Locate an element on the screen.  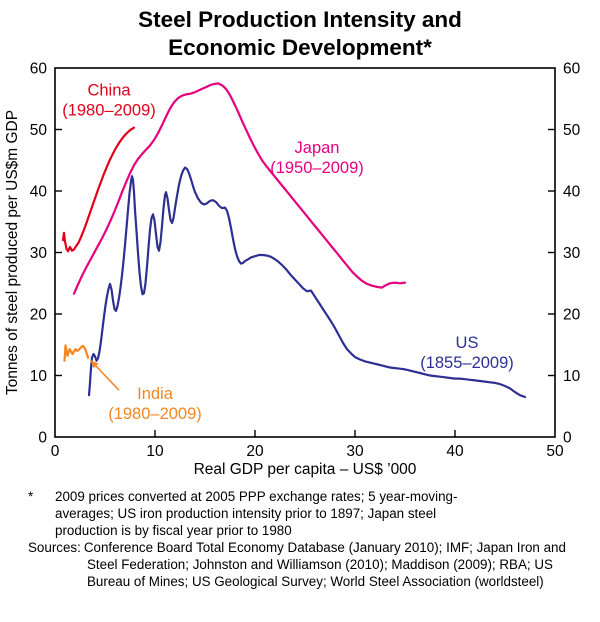
y-tick-label-right: 10 is located at coordinates (572, 376).